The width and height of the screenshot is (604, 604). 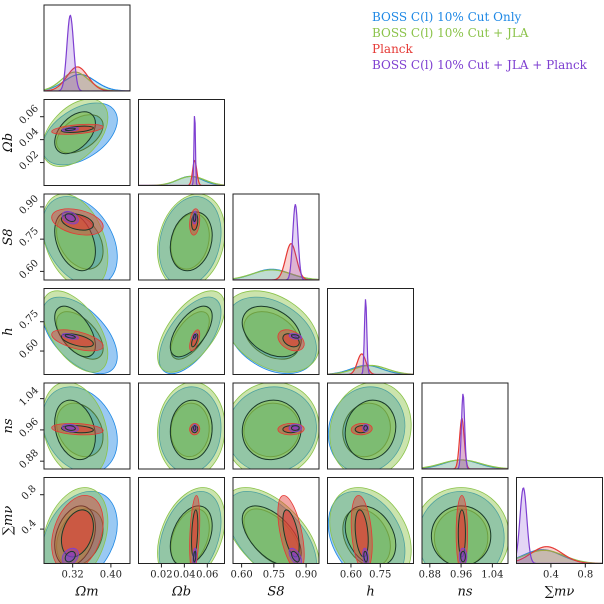 I want to click on legend-entry-1: BOSS C(l) 10% Cut + JLA, so click(x=450, y=33).